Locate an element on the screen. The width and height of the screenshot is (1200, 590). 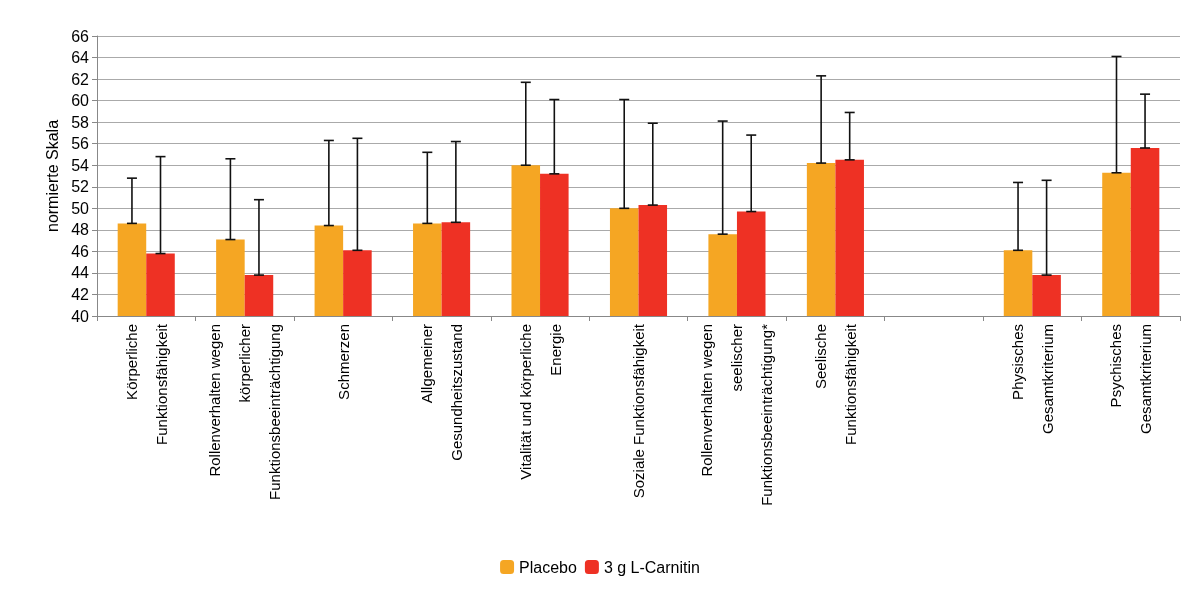
x-tick-label: Soziale Funktionsfähigkeit is located at coordinates (638, 411).